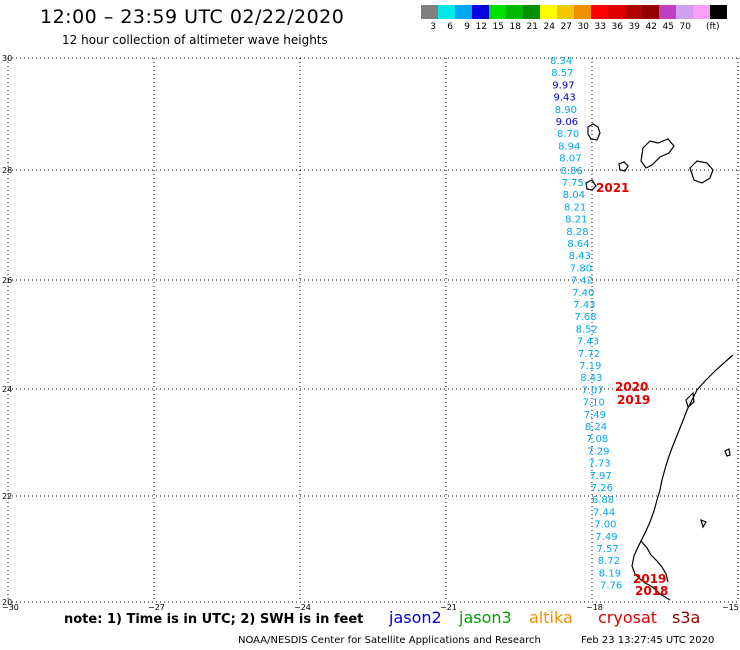 This screenshot has height=650, width=740. Describe the element at coordinates (596, 427) in the screenshot. I see `wave-height-value: 8.24` at that location.